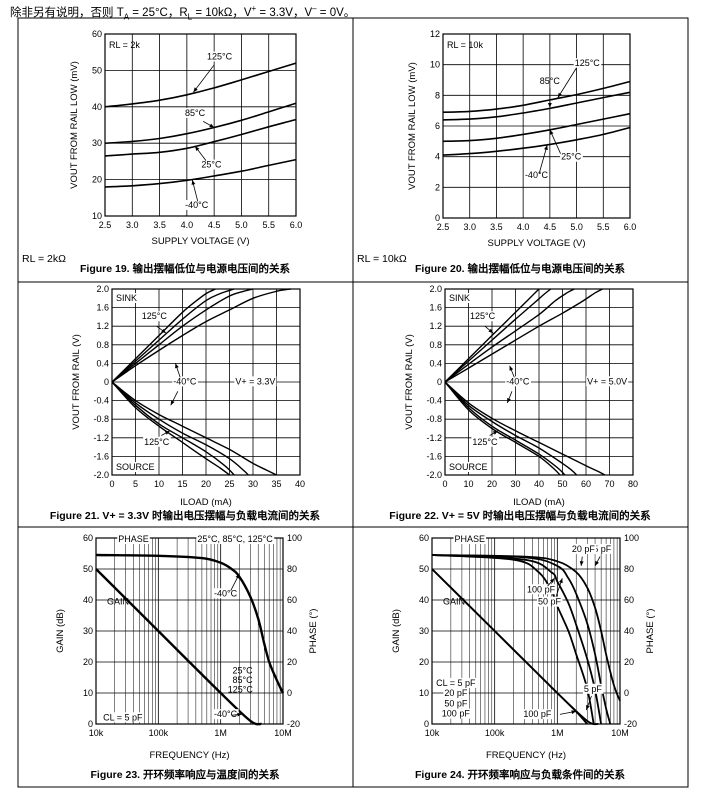 This screenshot has width=702, height=800. I want to click on series-label: 125°C, so click(220, 56).